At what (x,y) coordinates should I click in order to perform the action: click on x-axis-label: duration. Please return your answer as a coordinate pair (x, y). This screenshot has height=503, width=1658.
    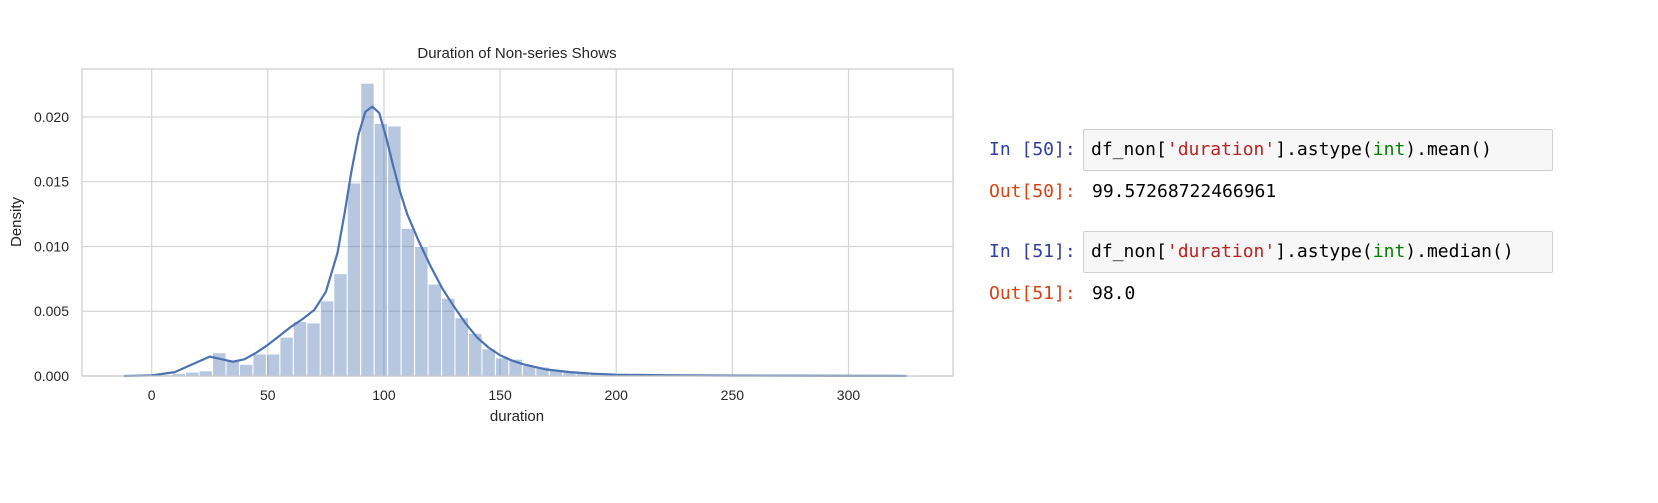
    Looking at the image, I should click on (517, 416).